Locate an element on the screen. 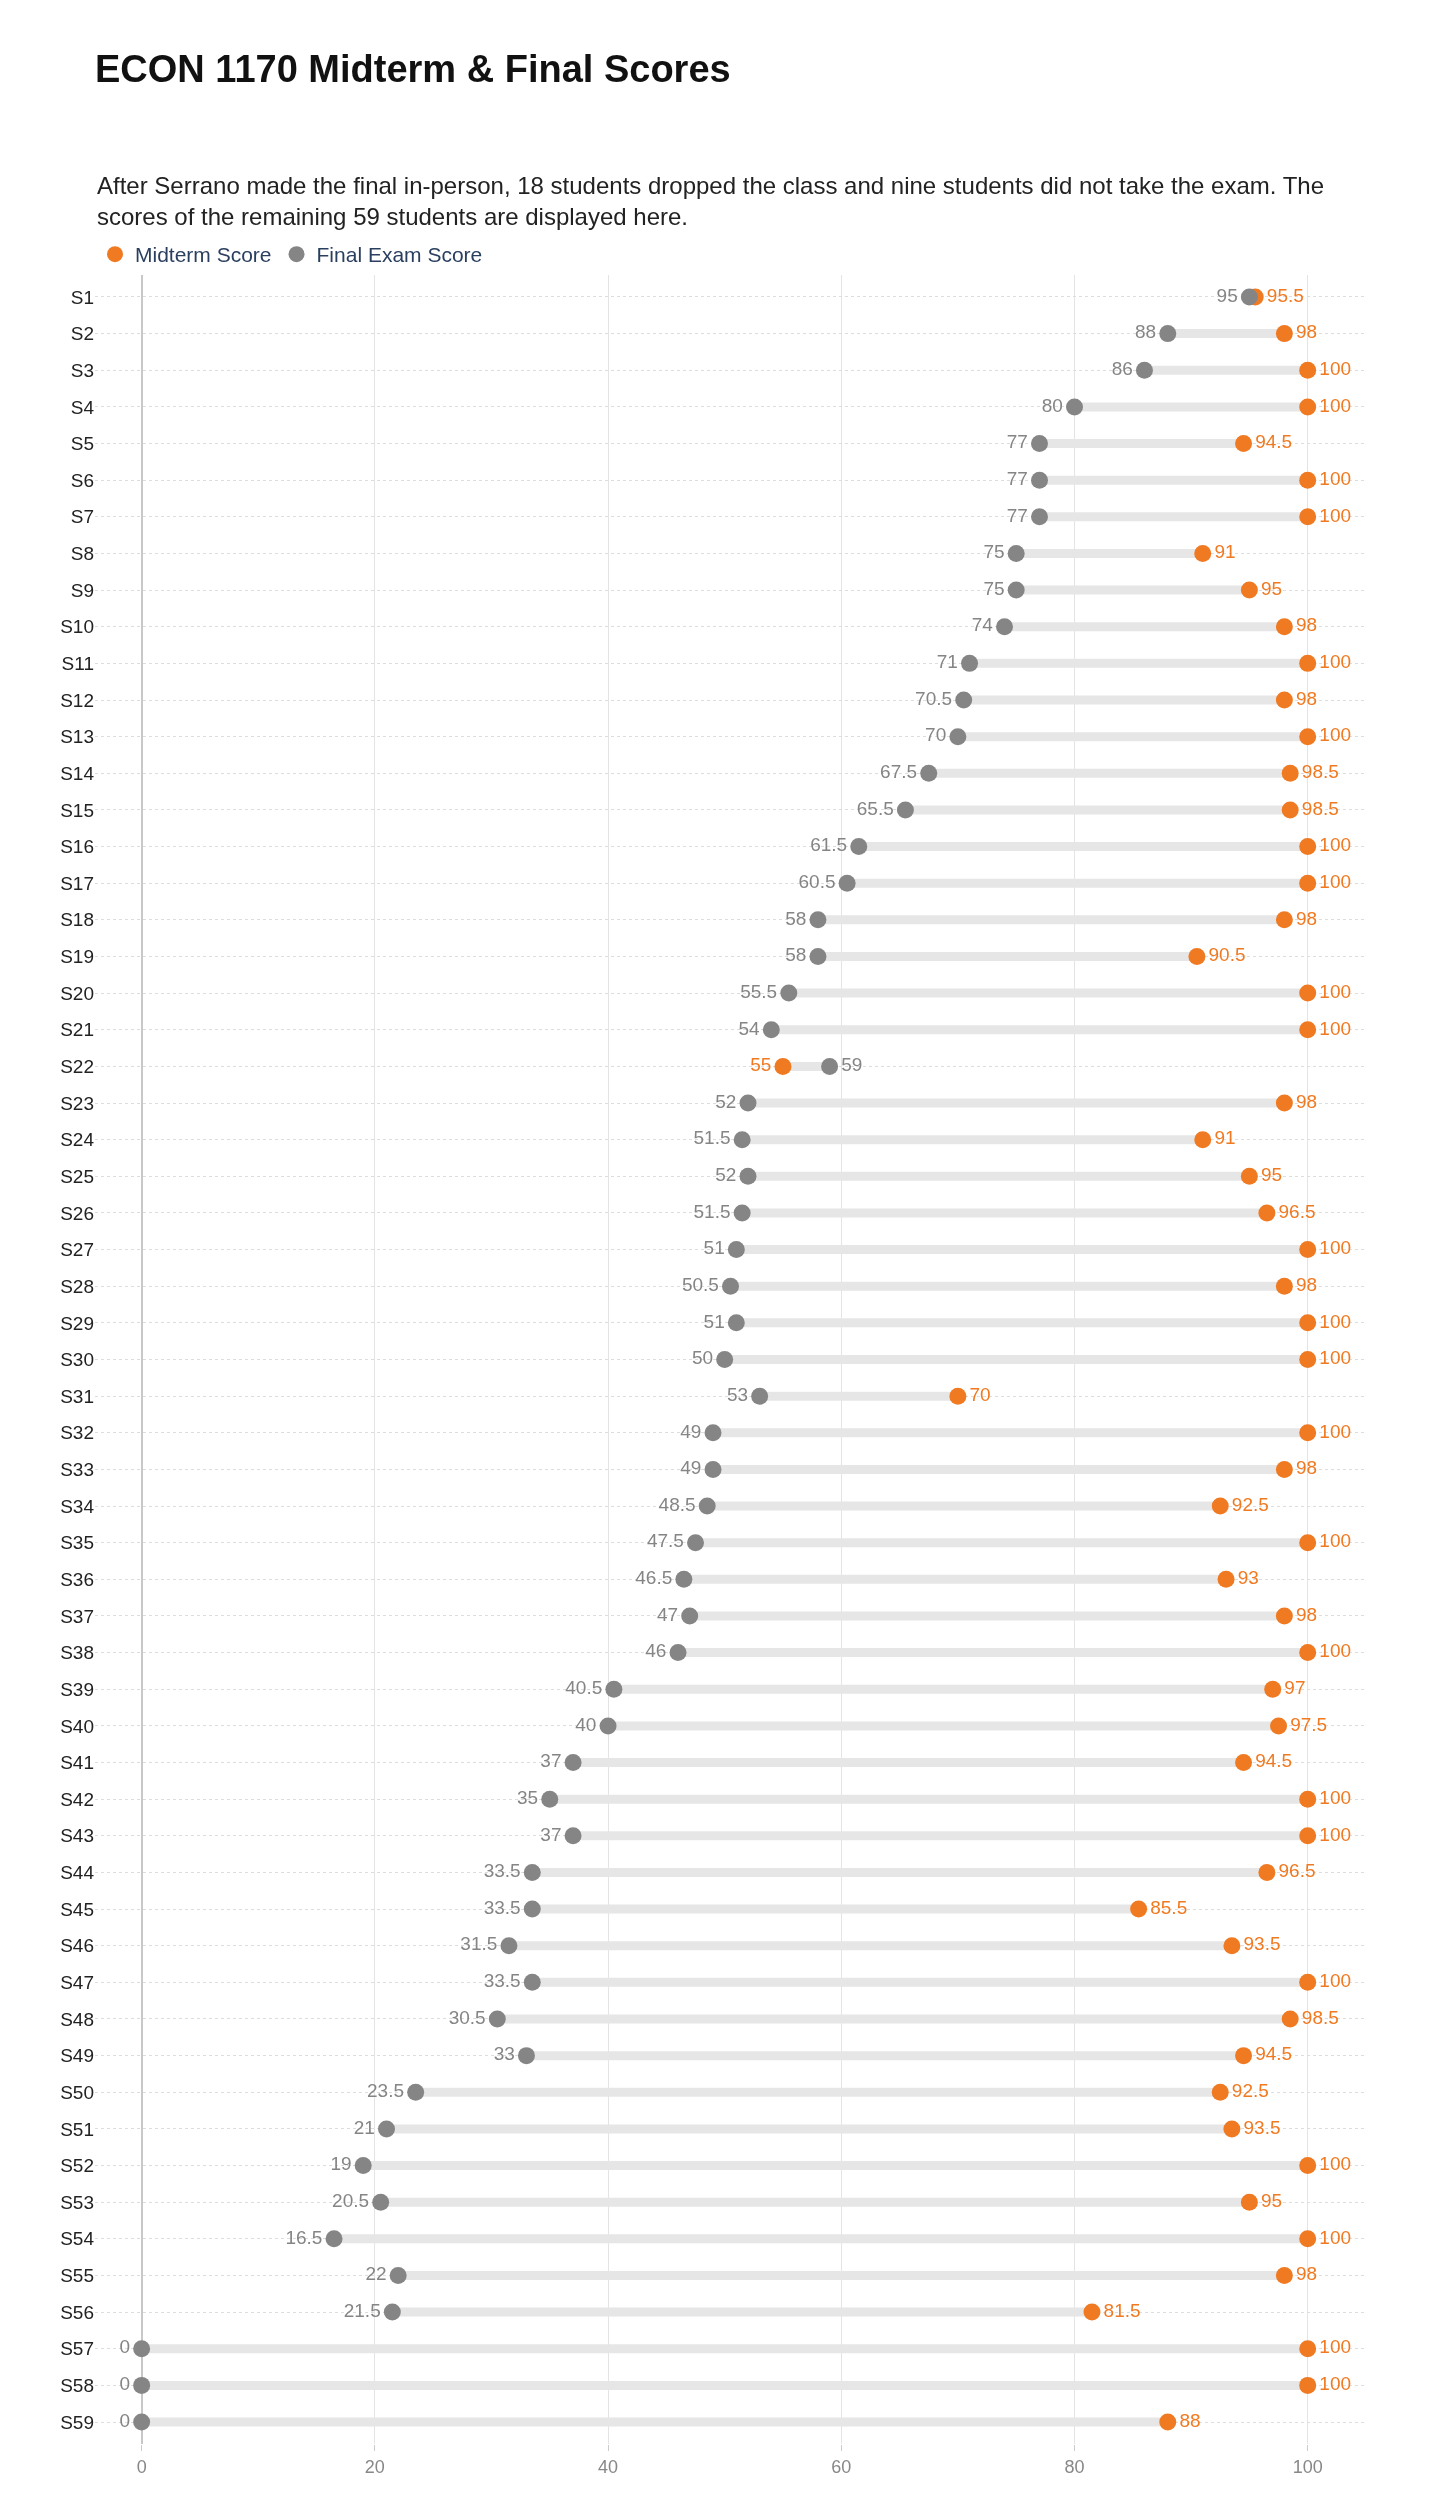 This screenshot has height=2504, width=1446. y-tick-label: S46 is located at coordinates (77, 1946).